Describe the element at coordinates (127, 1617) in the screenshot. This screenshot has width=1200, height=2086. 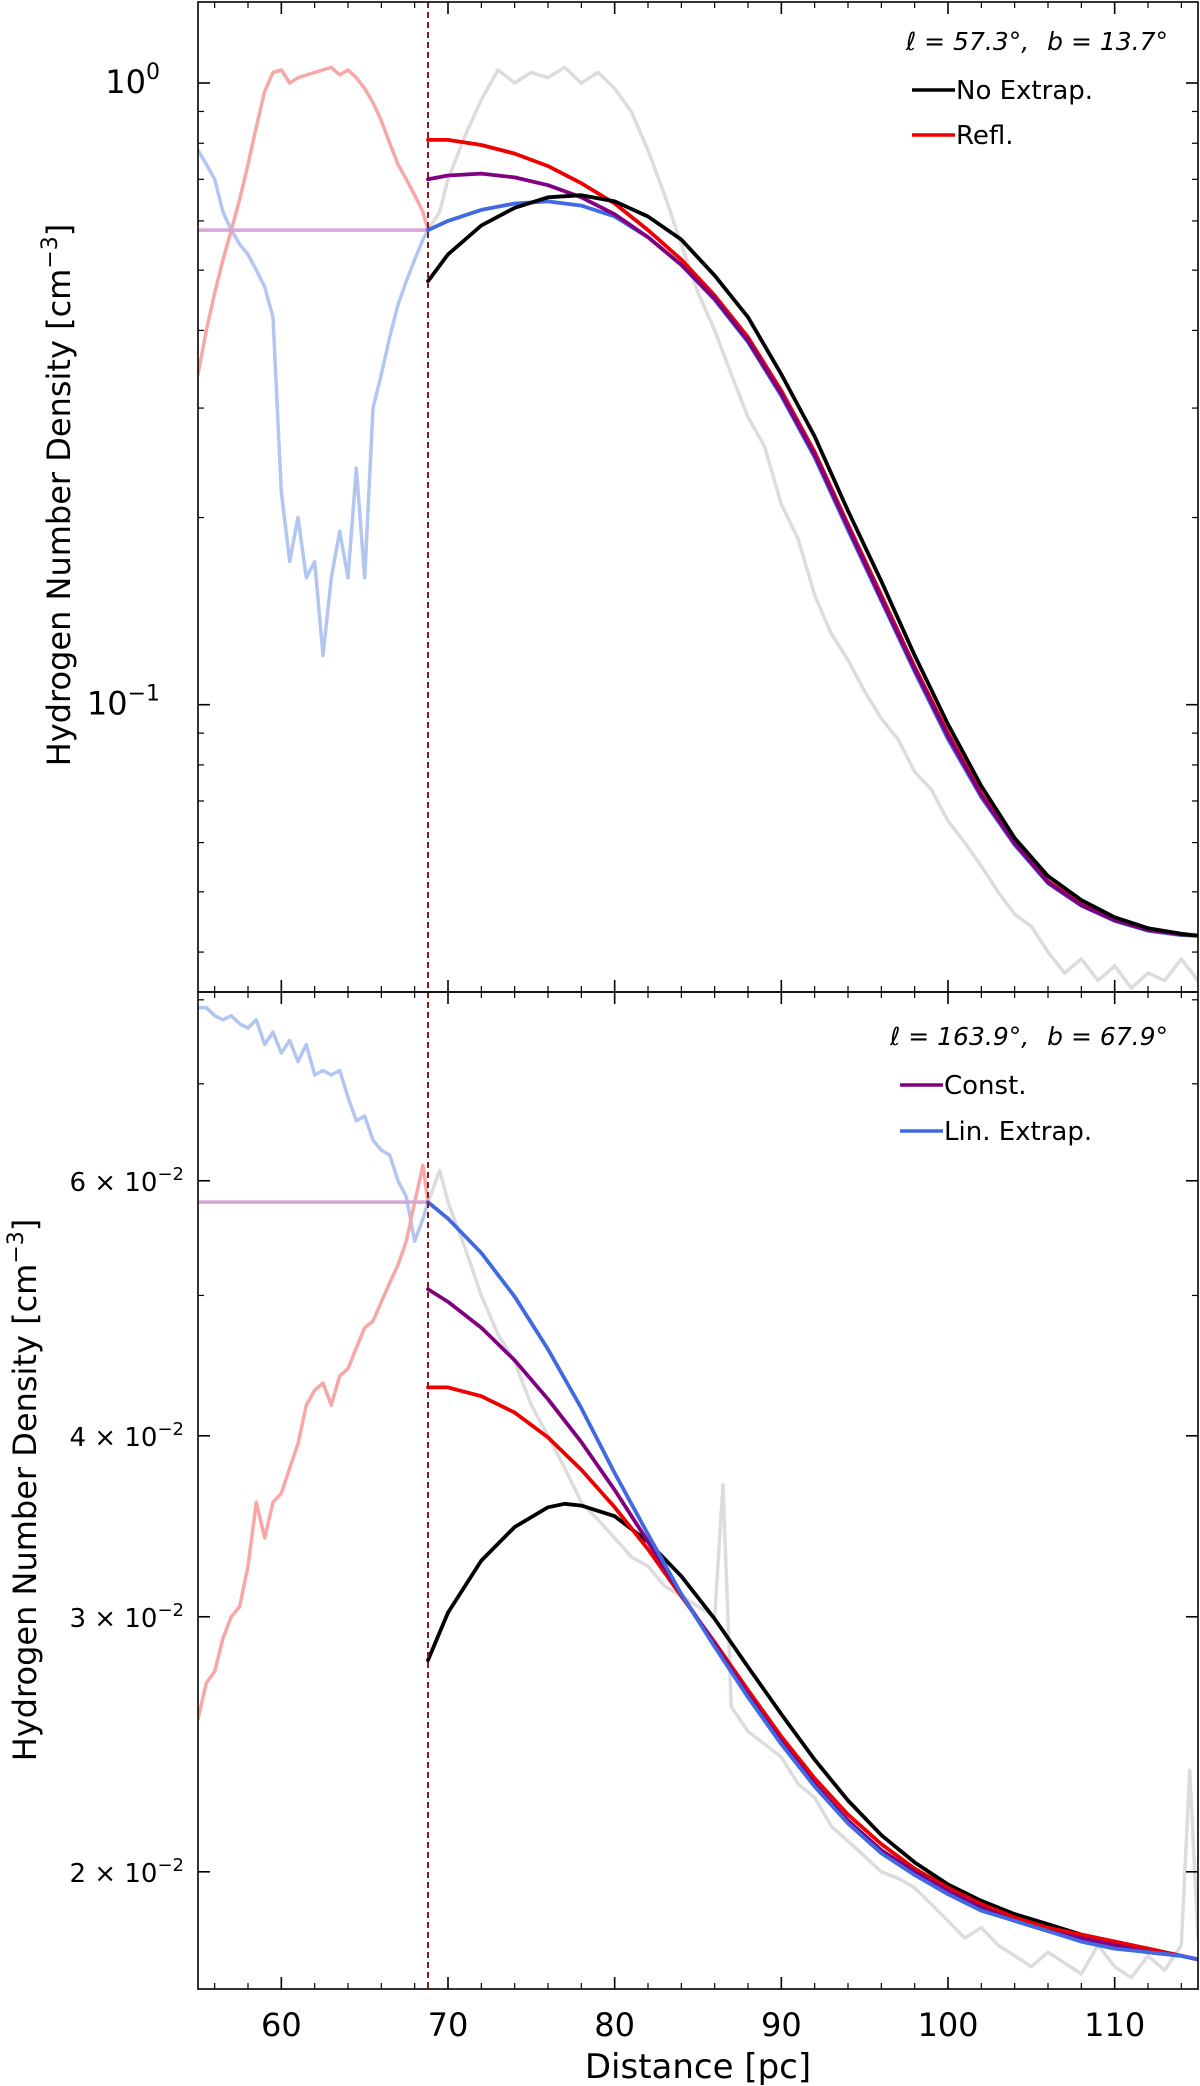
I see `y-tick-label: 3 × 10⁻²` at that location.